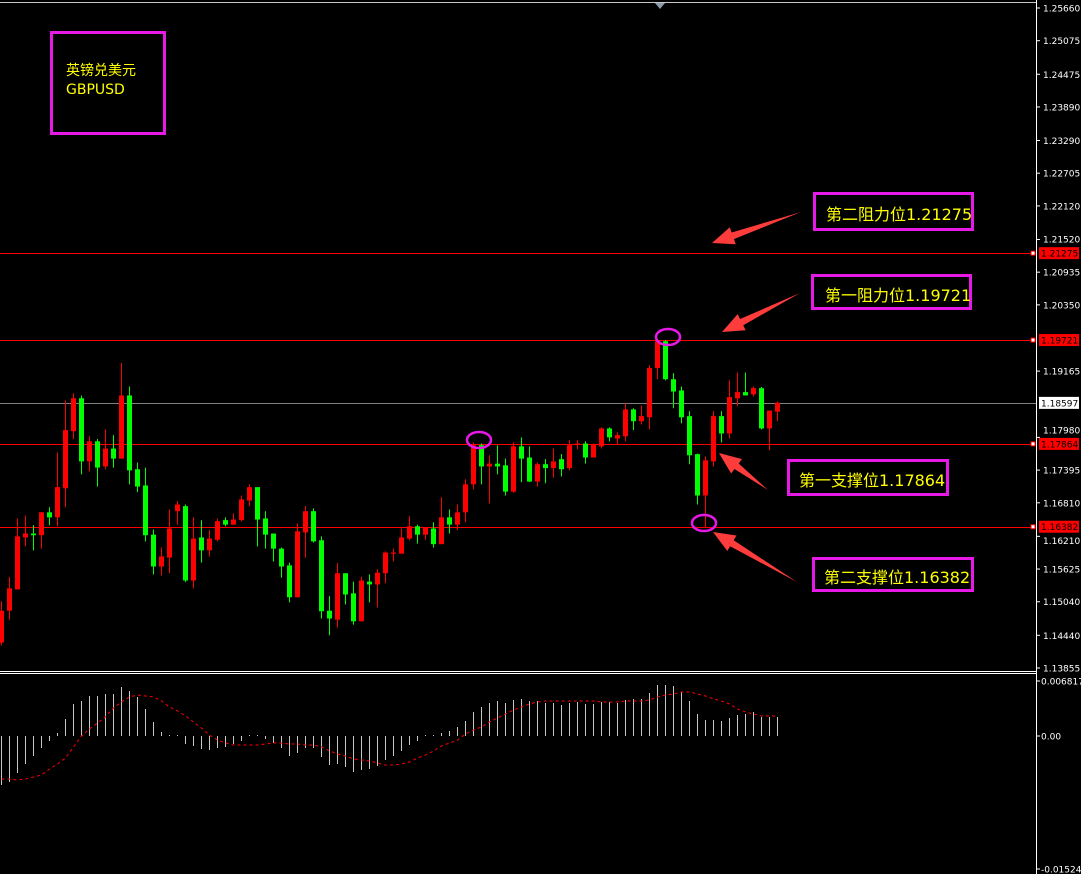 Image resolution: width=1081 pixels, height=874 pixels. What do you see at coordinates (1061, 373) in the screenshot?
I see `axis-tick-label: 1.19165` at bounding box center [1061, 373].